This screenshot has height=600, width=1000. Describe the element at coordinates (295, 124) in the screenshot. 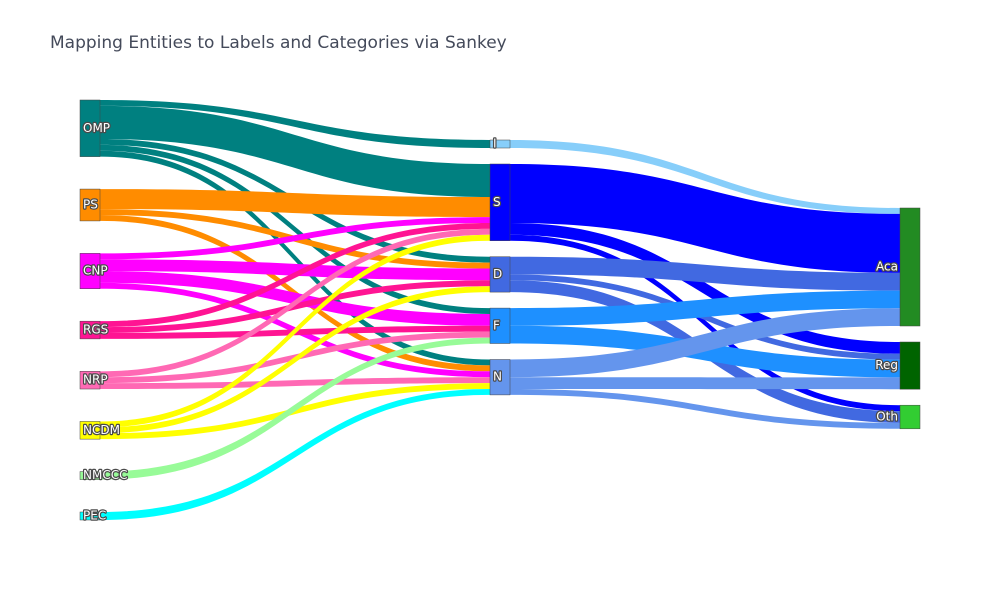

I see `link-omp-i` at that location.